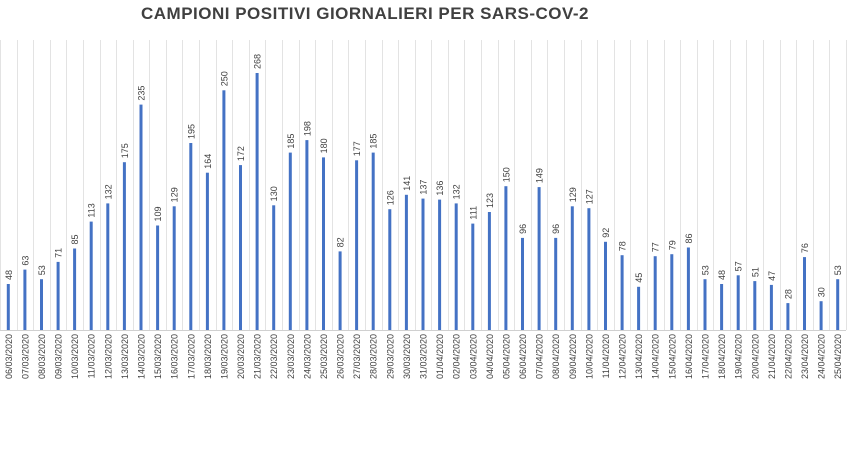  Describe the element at coordinates (341, 356) in the screenshot. I see `x-tick-label: 26/03/2020` at that location.